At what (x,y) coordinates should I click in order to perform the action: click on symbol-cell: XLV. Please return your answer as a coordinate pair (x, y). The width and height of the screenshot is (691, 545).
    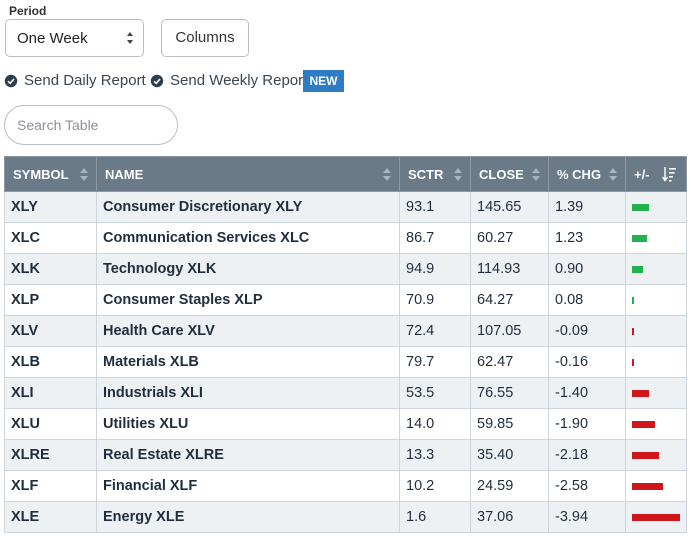
    Looking at the image, I should click on (50, 331).